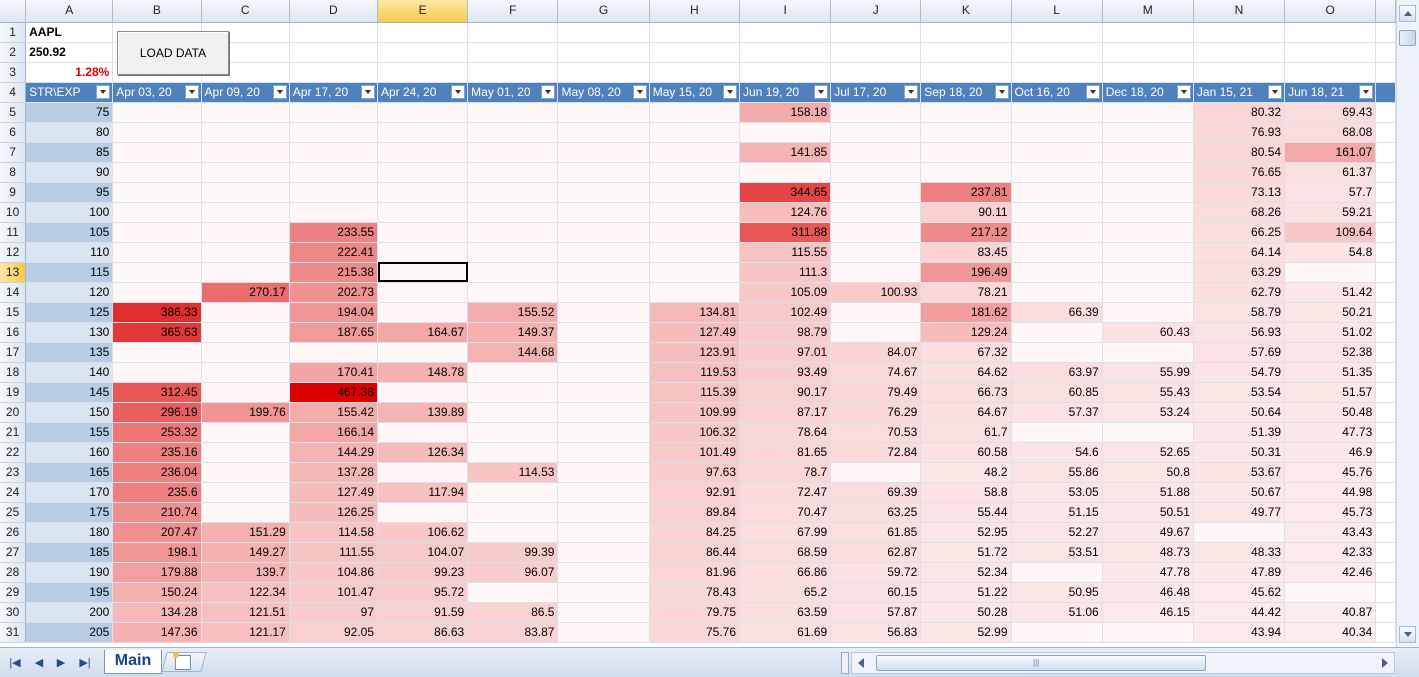  Describe the element at coordinates (13, 632) in the screenshot. I see `row-header: 31` at that location.